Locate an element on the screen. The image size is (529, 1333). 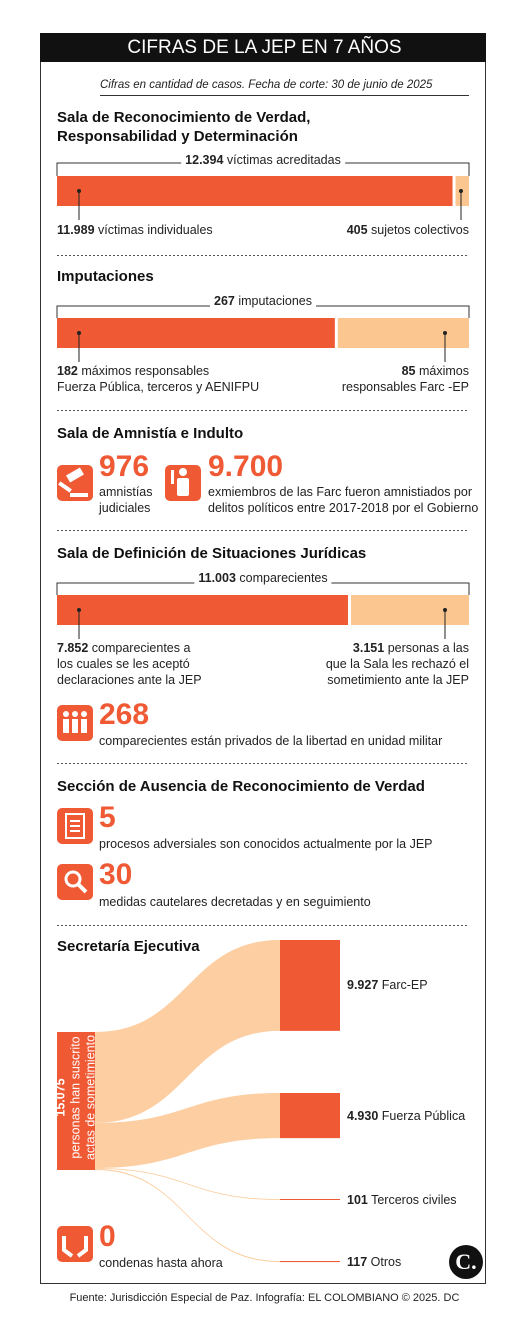
section-title: Sala de Reconocimiento de Verdad, is located at coordinates (184, 117).